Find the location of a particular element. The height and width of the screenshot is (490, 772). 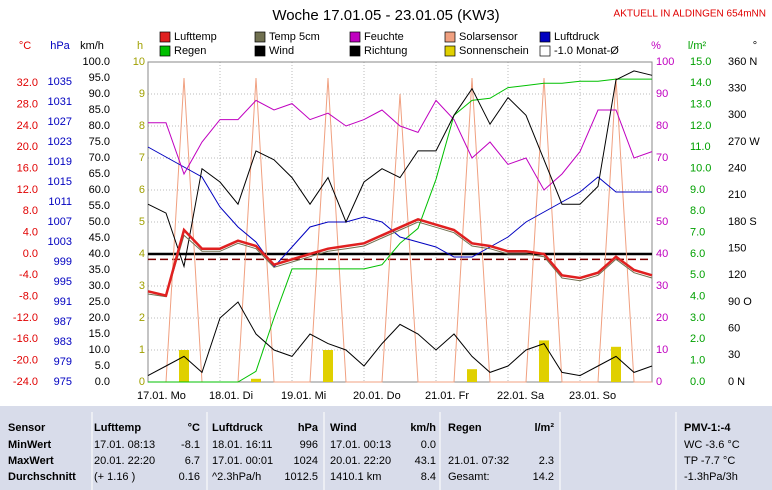

table-value: 6.7 is located at coordinates (192, 461).